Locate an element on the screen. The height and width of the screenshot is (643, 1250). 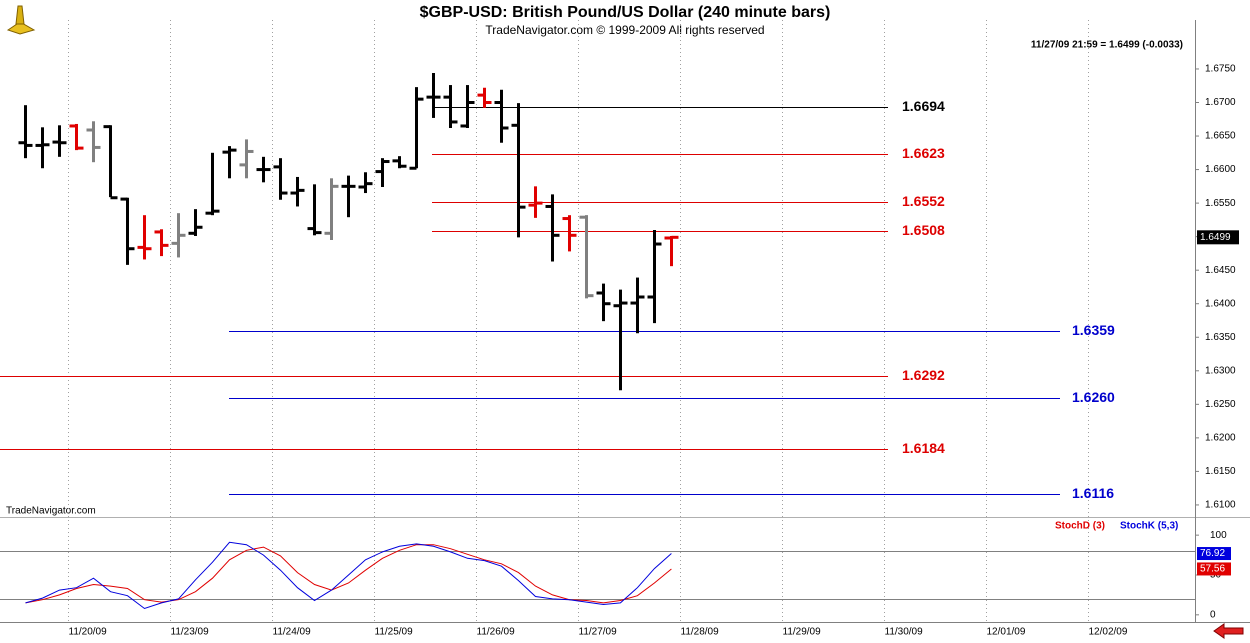
value-label: 57.56 is located at coordinates (1212, 569).